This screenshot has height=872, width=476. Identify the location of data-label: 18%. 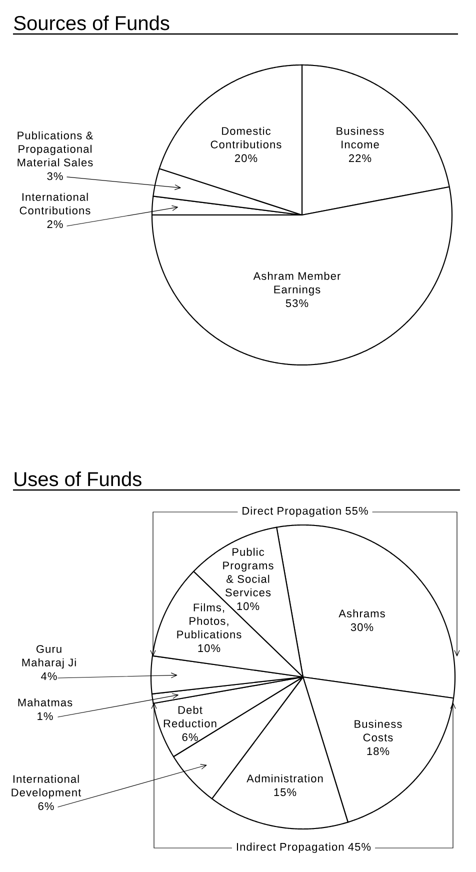
(378, 751).